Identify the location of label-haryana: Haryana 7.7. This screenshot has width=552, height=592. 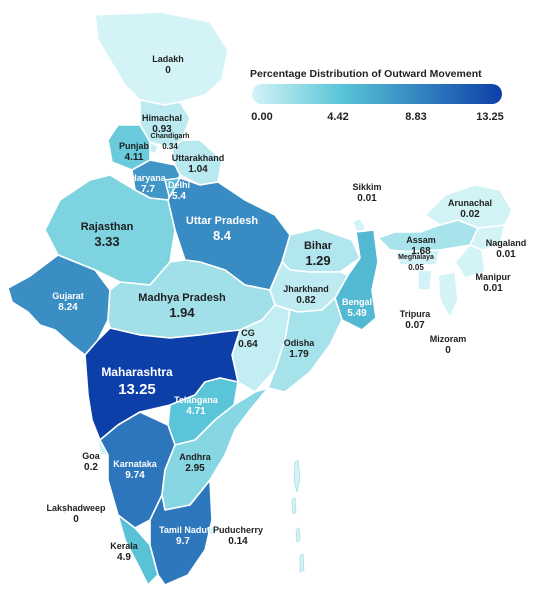
(148, 184).